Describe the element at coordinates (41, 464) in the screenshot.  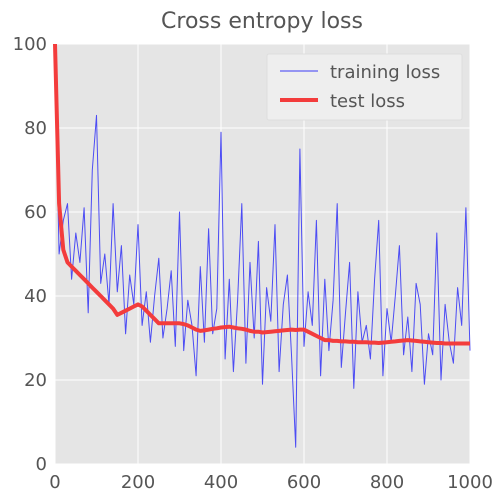
I see `y-tick-label: 0` at that location.